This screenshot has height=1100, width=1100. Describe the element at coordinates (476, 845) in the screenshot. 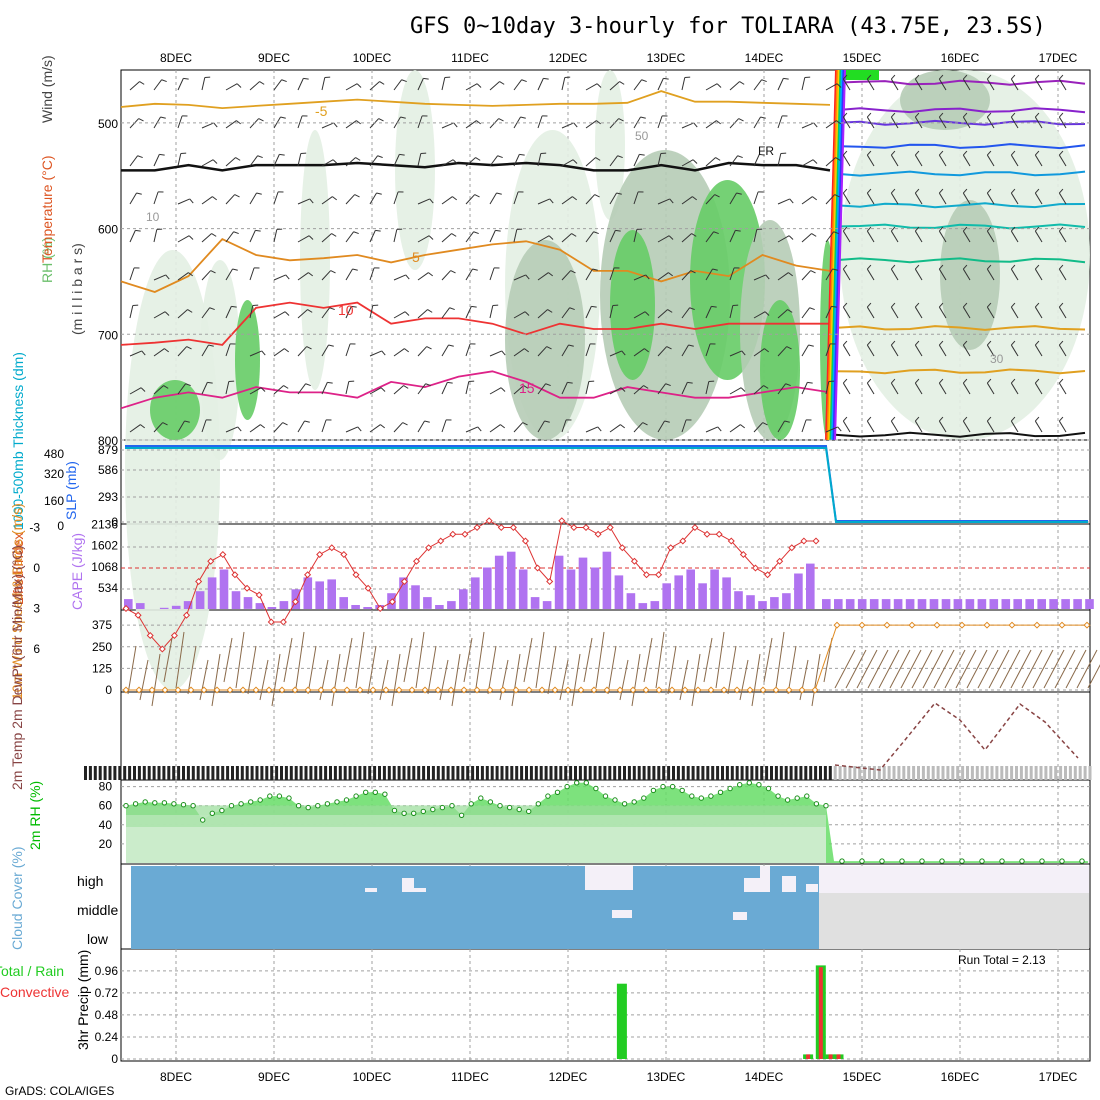

I see `rh2m-band` at that location.